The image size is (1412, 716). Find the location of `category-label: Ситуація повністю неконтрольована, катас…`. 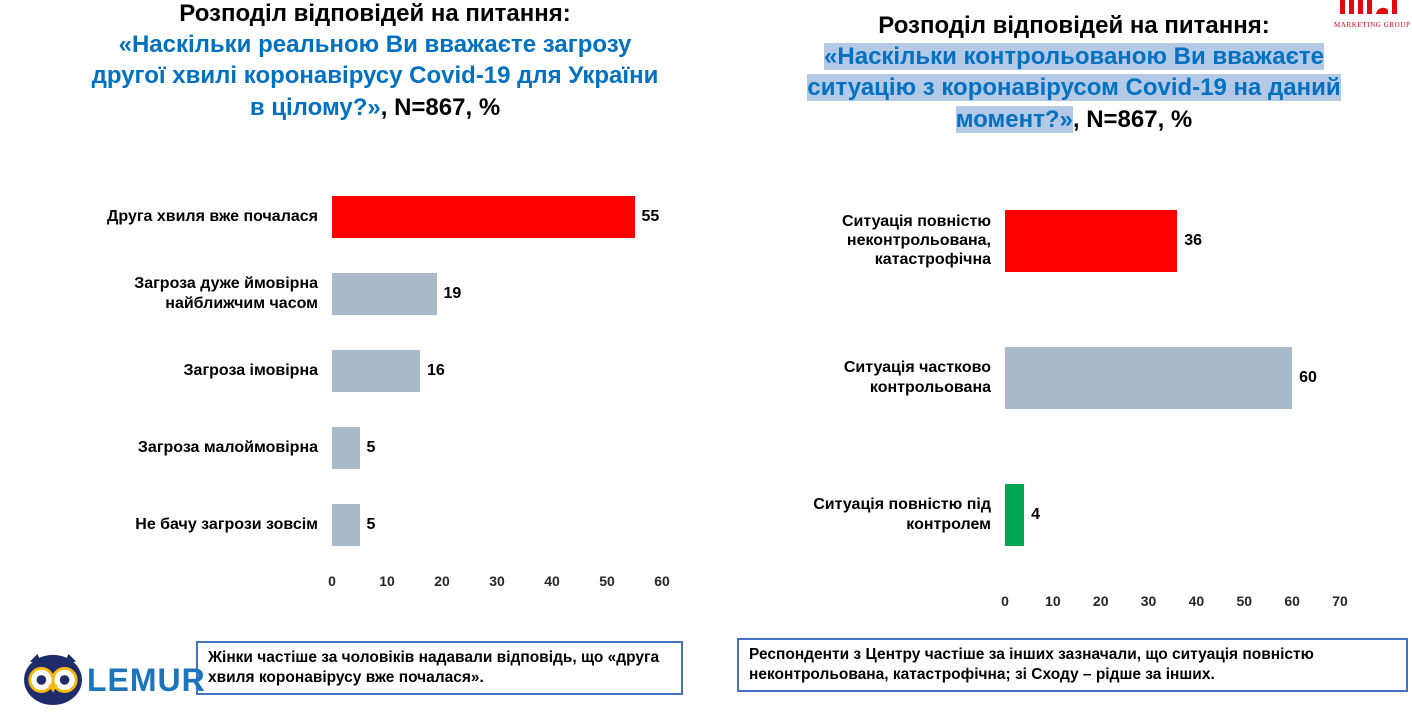

category-label: Ситуація повністю неконтрольована, катас… is located at coordinates (916, 240).